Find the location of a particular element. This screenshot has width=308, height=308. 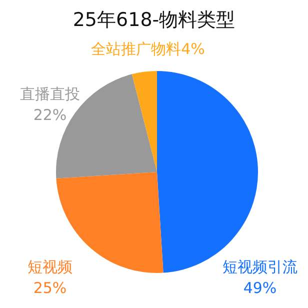

slice-label: 短视频引流 is located at coordinates (260, 267).